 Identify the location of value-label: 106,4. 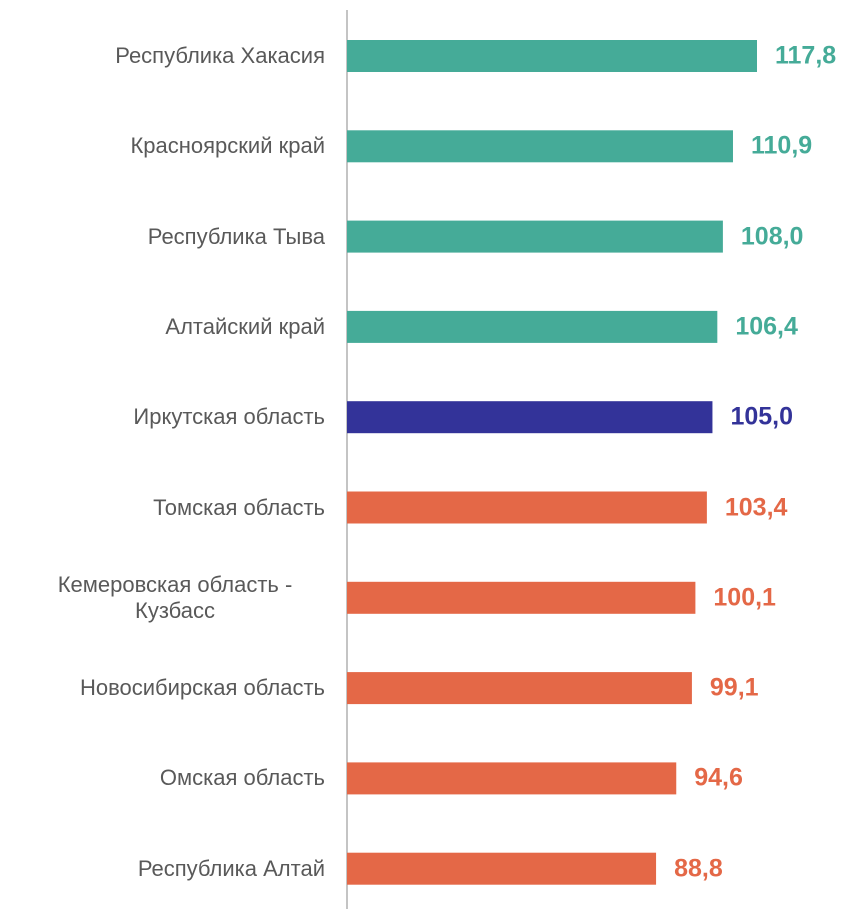
(766, 326).